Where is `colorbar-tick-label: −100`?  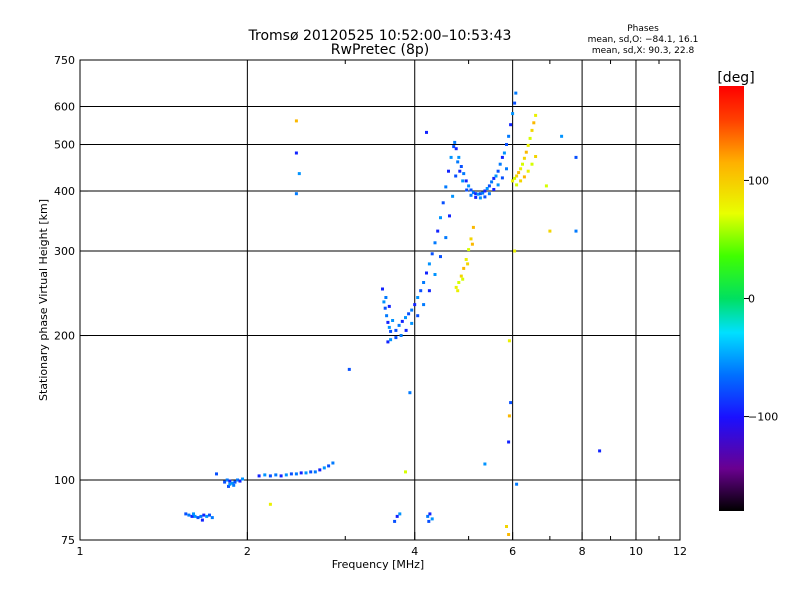
colorbar-tick-label: −100 is located at coordinates (763, 417).